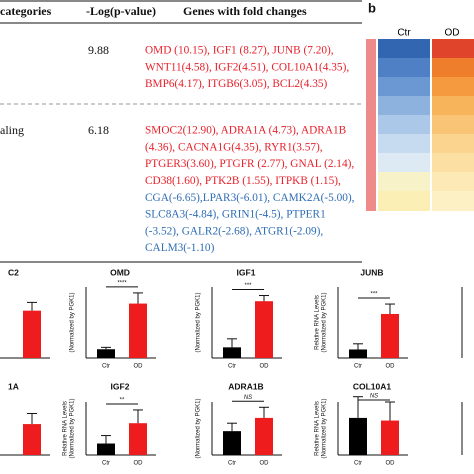 This screenshot has height=474, width=474. I want to click on gene-list-up: CD38(1.60), PTK2B (1.55), ITPKB (1.15),, so click(243, 181).